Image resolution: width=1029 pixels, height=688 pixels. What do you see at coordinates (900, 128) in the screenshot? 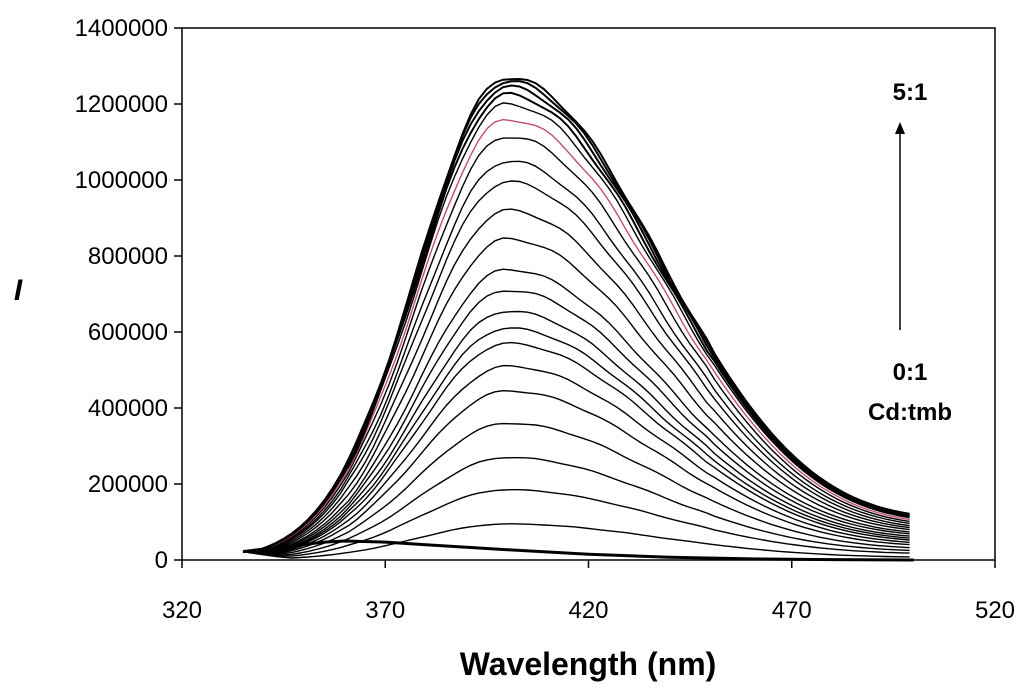
I see `arrow-up-icon` at bounding box center [900, 128].